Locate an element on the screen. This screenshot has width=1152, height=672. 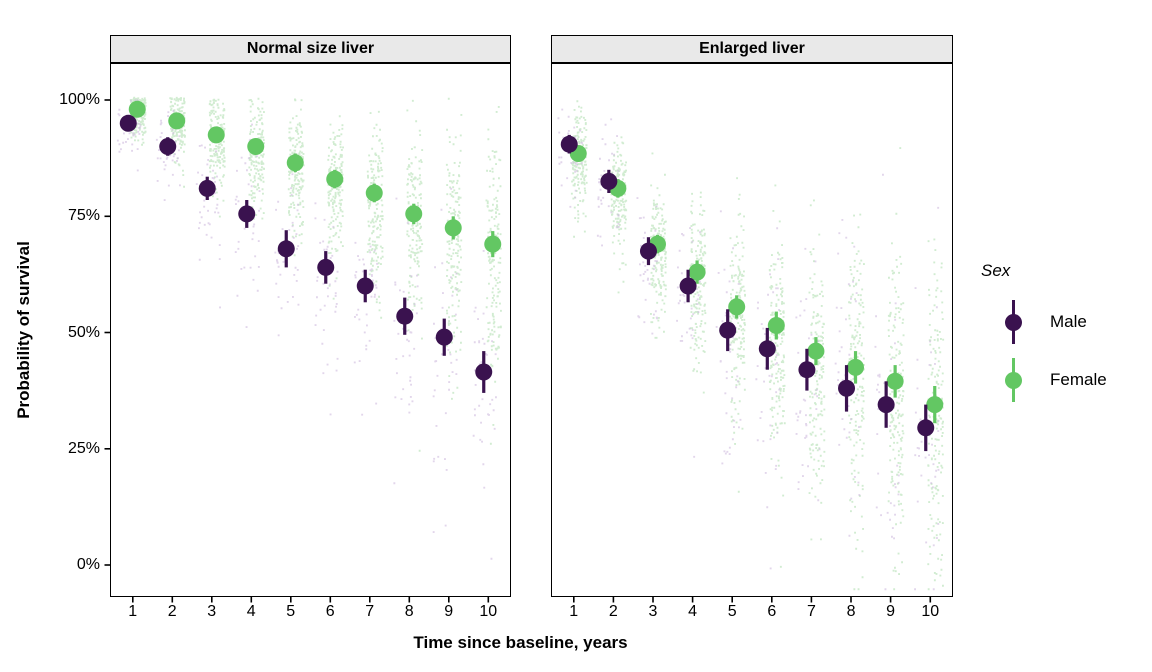
legend-key-female-point is located at coordinates (1013, 380).